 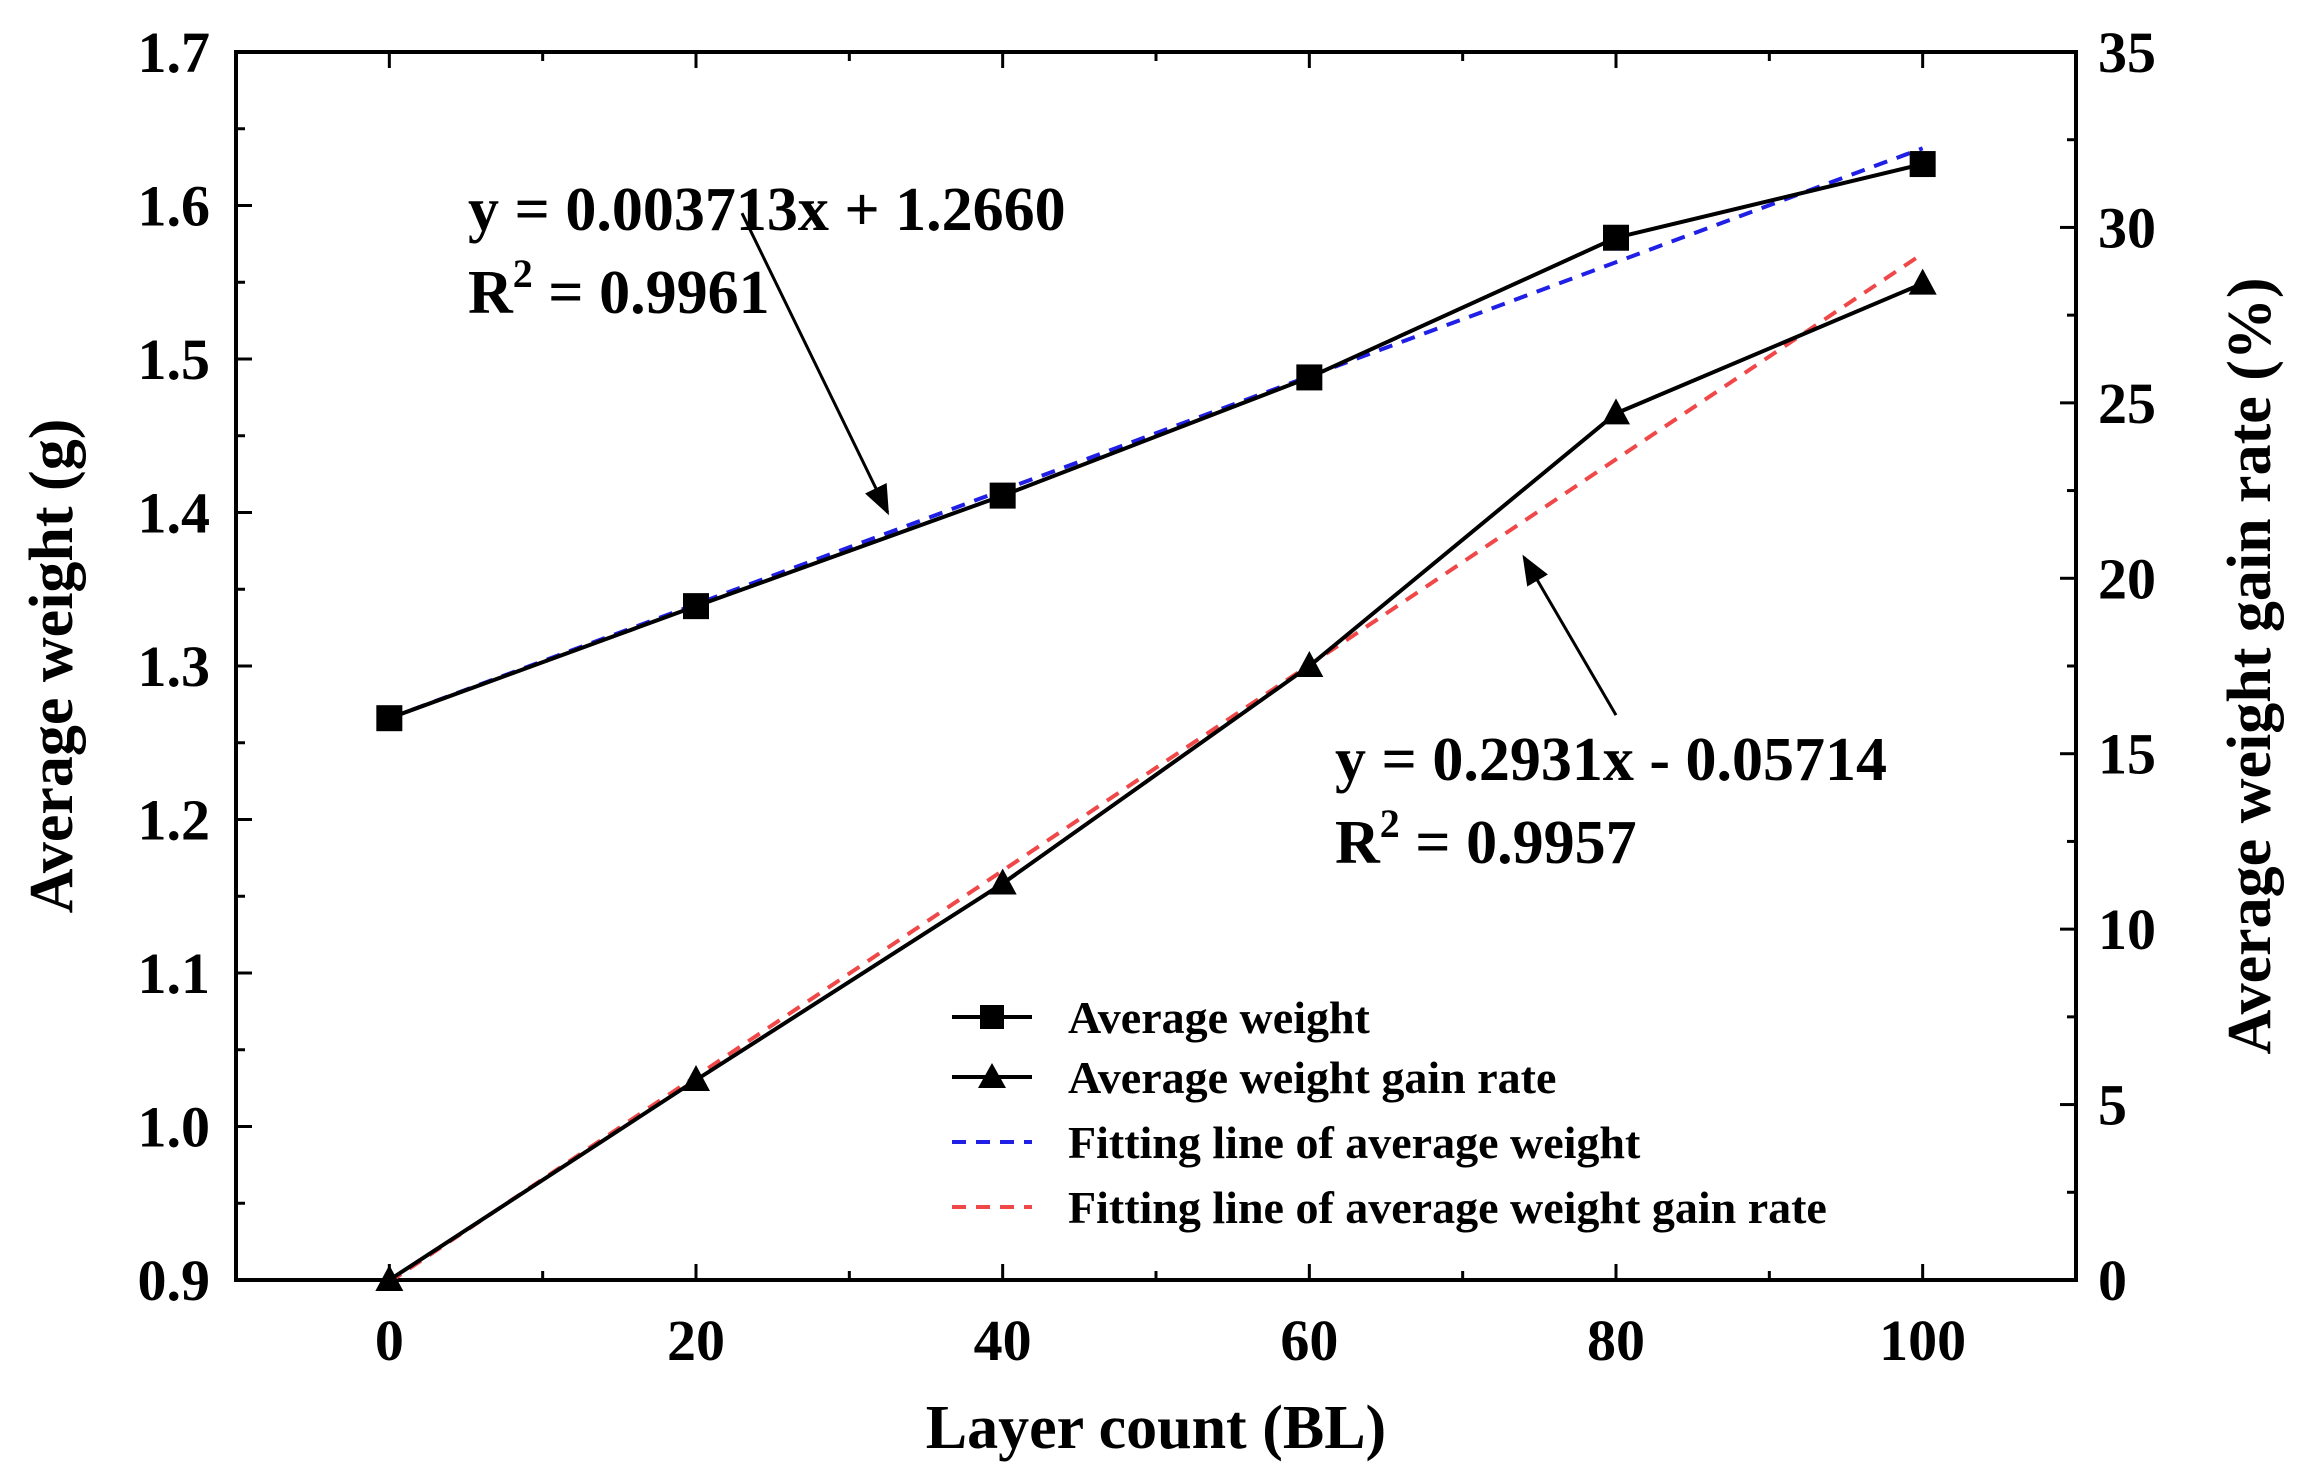 I want to click on y2-tick-label: 10, so click(x=2127, y=929).